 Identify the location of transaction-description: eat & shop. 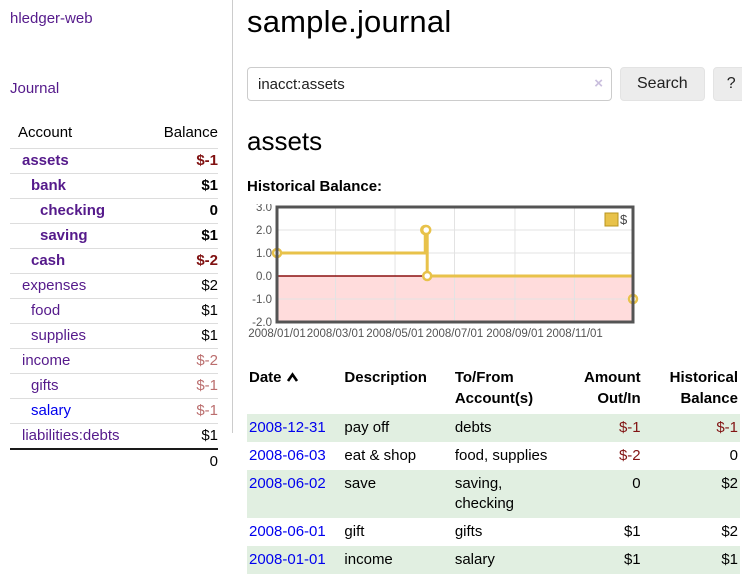
(380, 455).